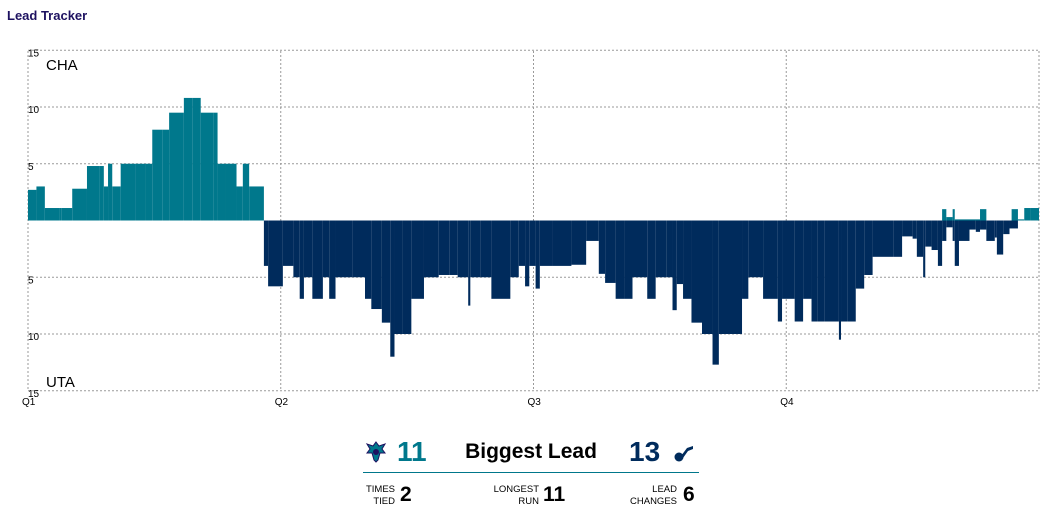  What do you see at coordinates (664, 489) in the screenshot?
I see `lead-changes-label-1: LEAD` at bounding box center [664, 489].